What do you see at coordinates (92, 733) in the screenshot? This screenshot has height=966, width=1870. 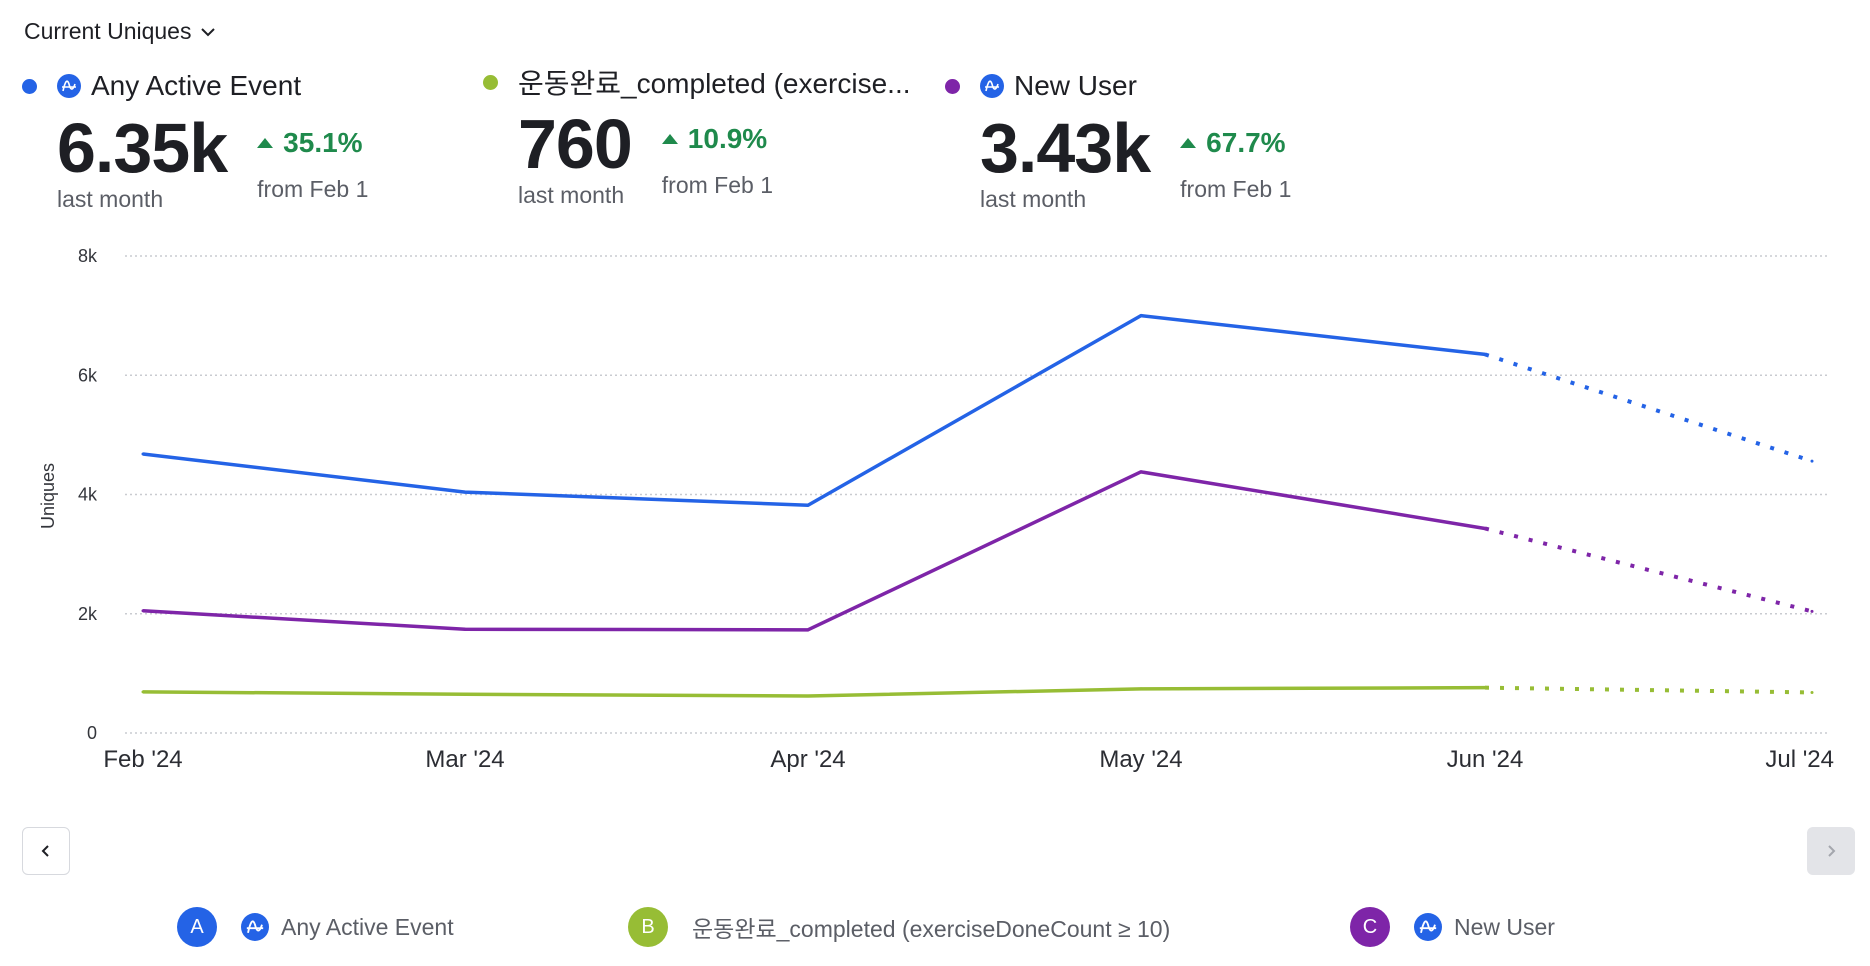 I see `y-tick-label: 0` at bounding box center [92, 733].